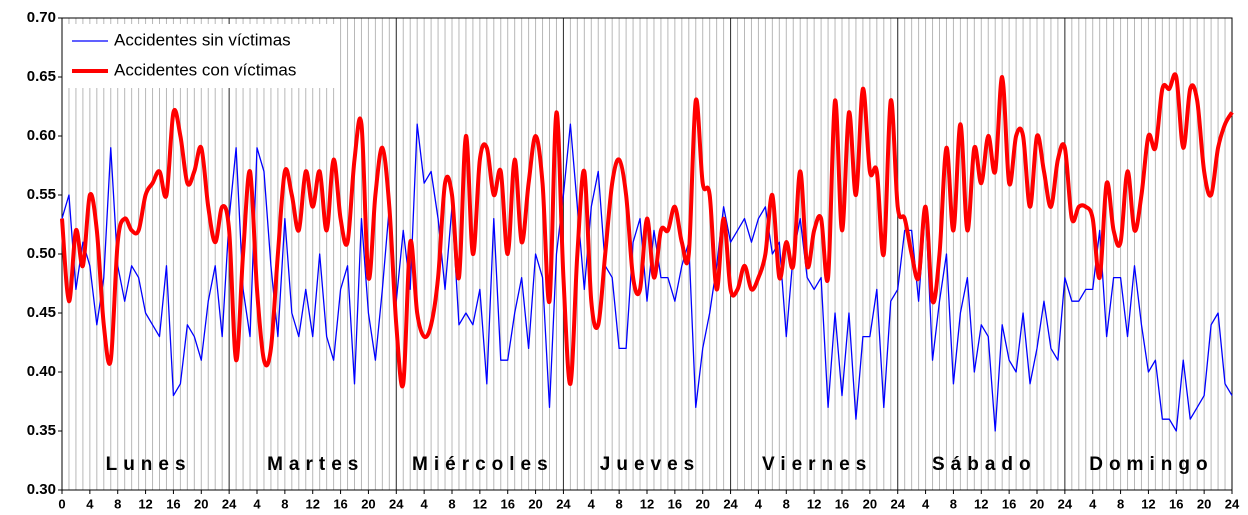  I want to click on day-label: Viernes, so click(817, 464).